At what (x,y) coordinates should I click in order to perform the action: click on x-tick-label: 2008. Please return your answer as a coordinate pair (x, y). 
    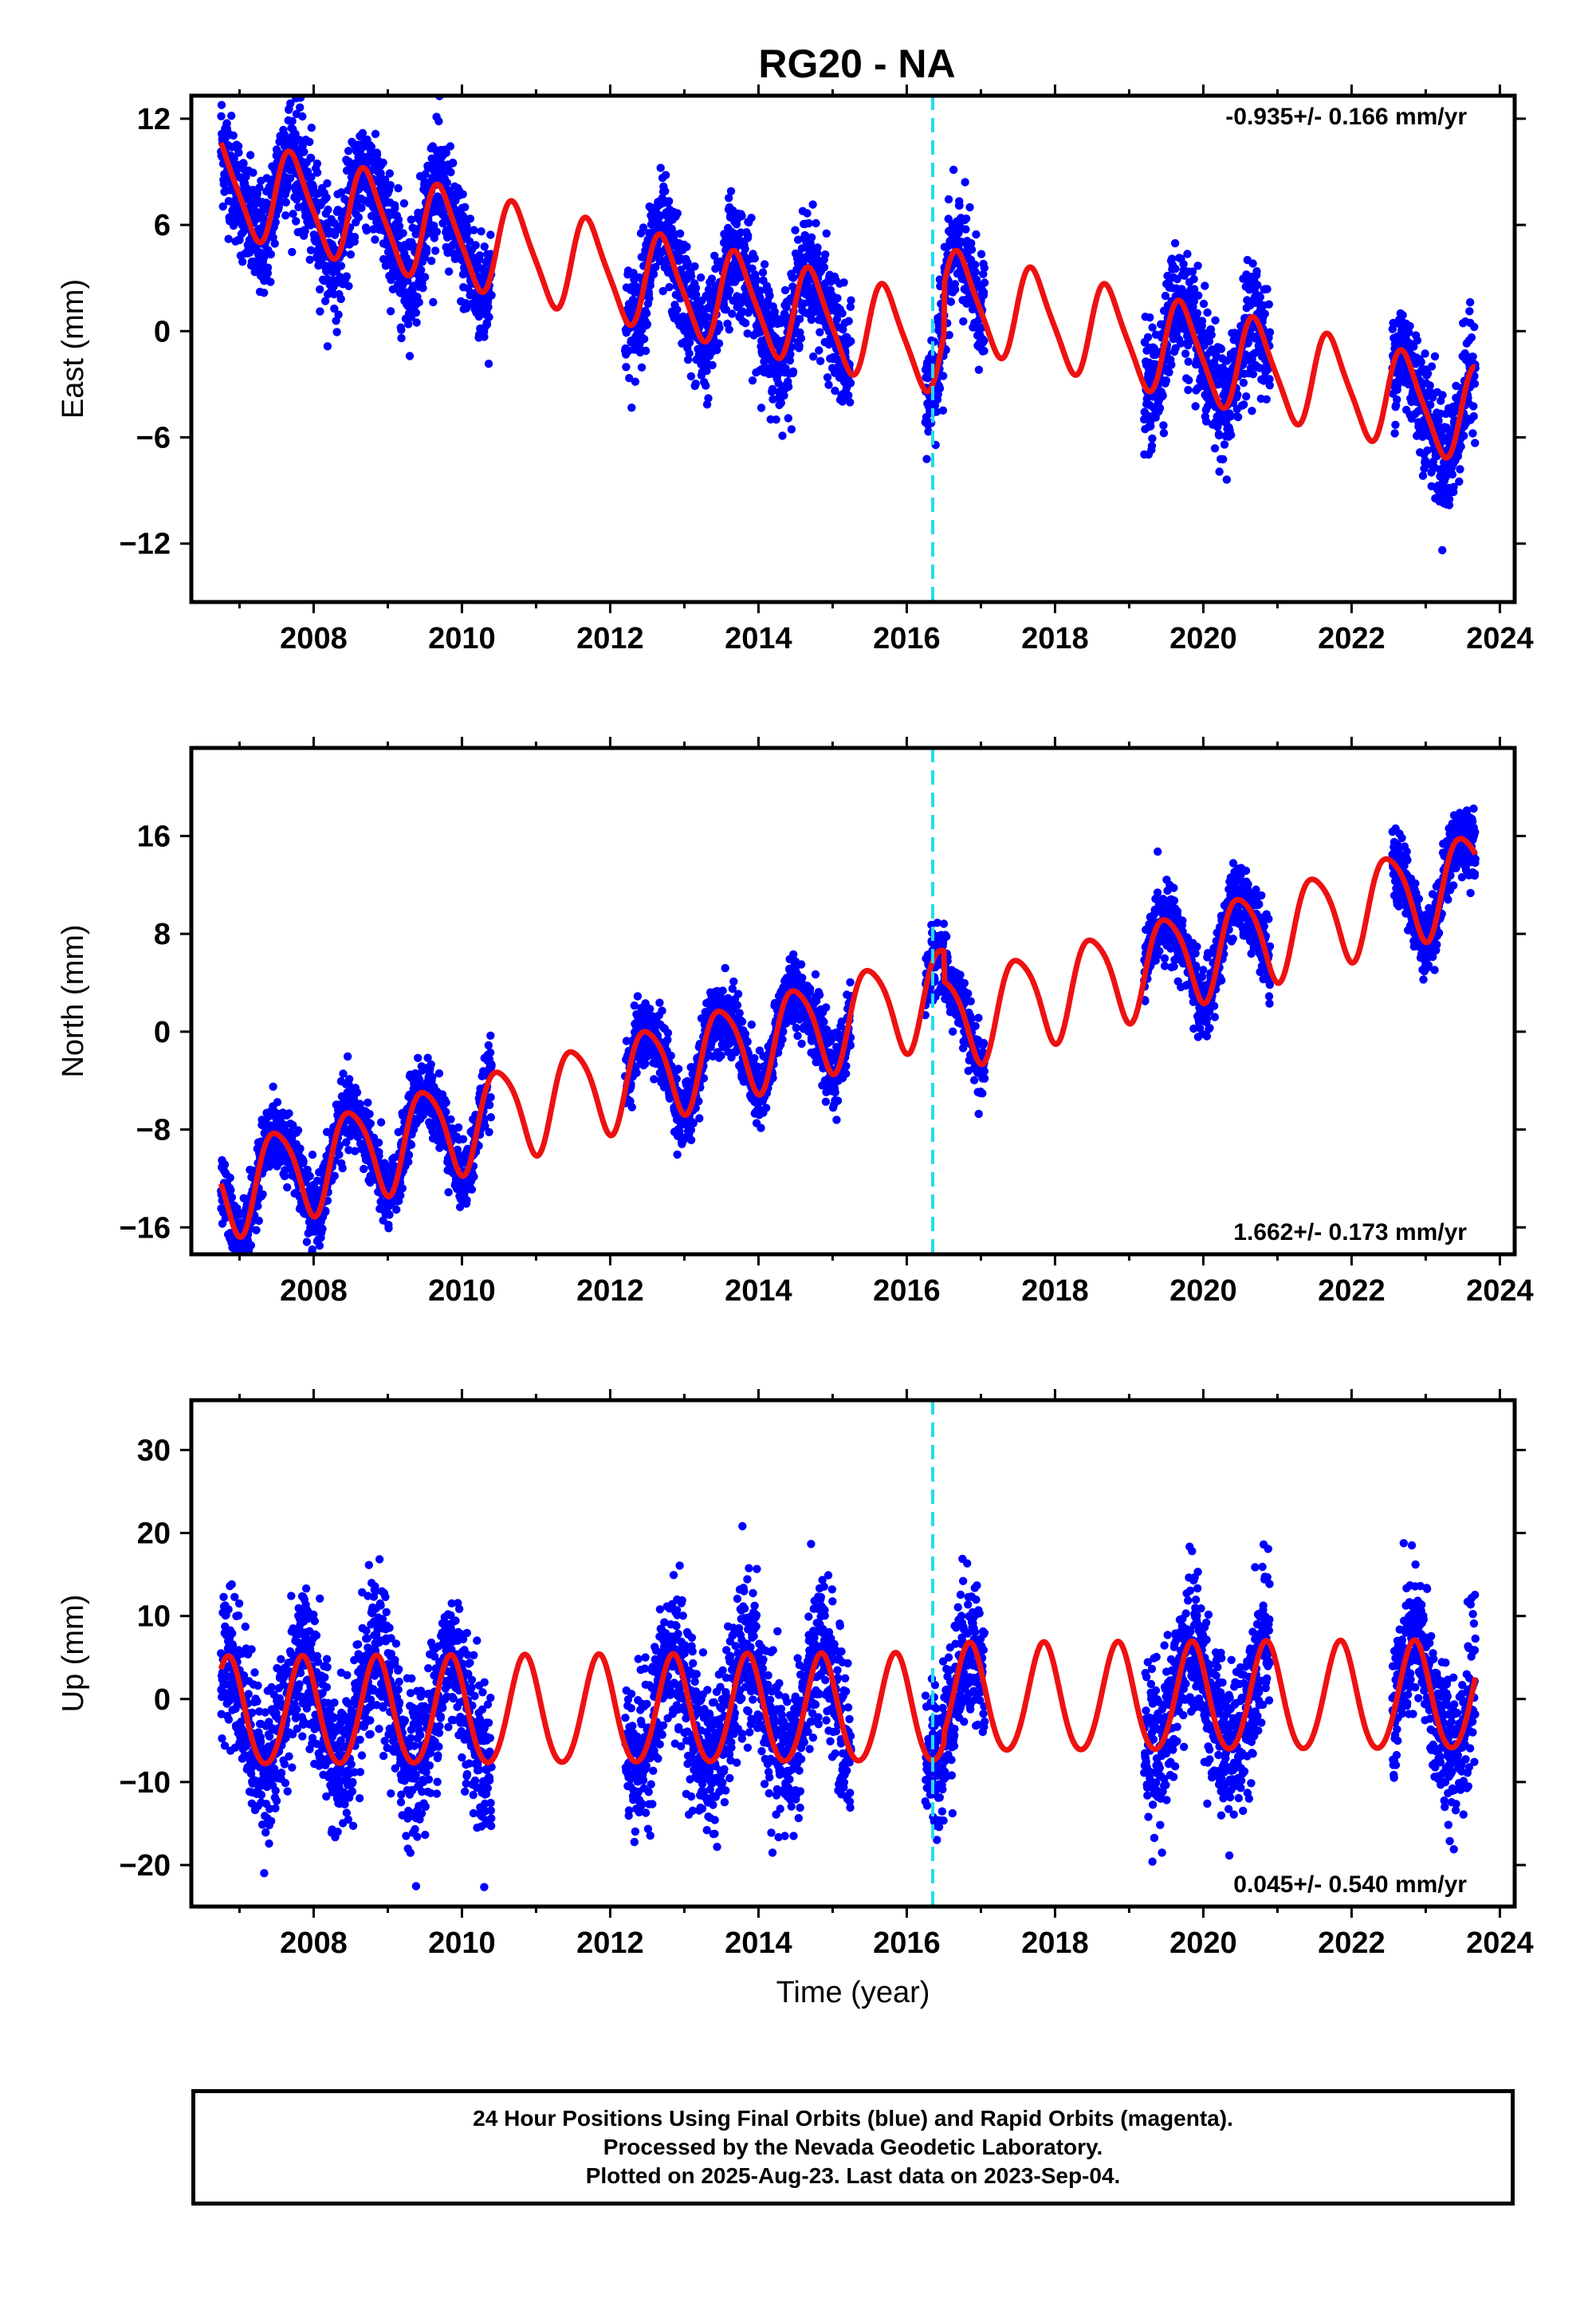
    Looking at the image, I should click on (314, 639).